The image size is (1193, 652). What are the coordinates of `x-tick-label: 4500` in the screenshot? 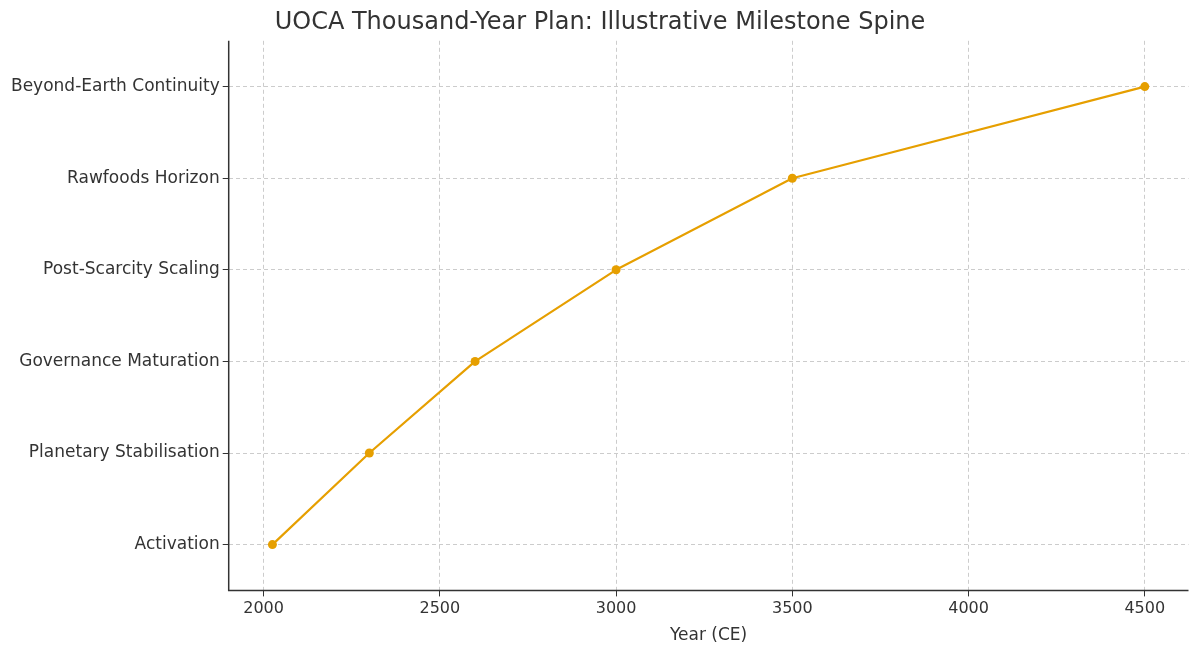 It's located at (1145, 608).